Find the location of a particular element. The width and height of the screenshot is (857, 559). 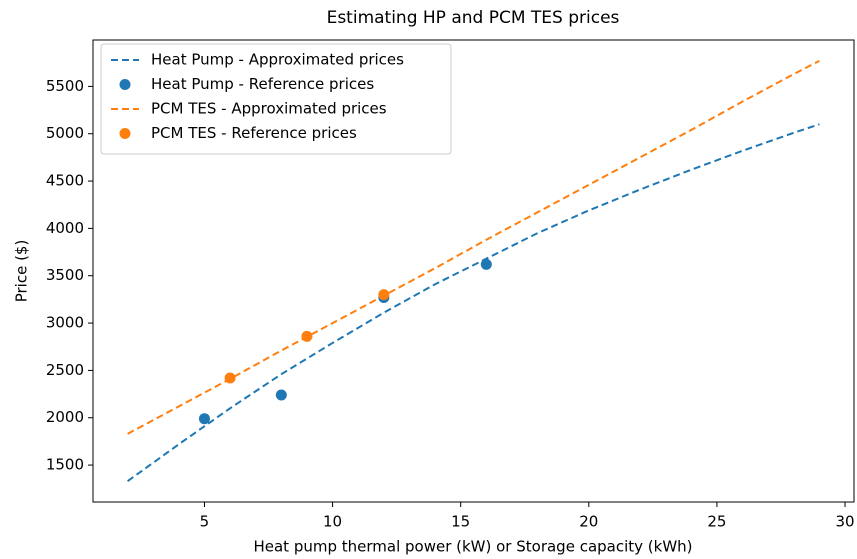

x-tick-label: 15 is located at coordinates (460, 522).